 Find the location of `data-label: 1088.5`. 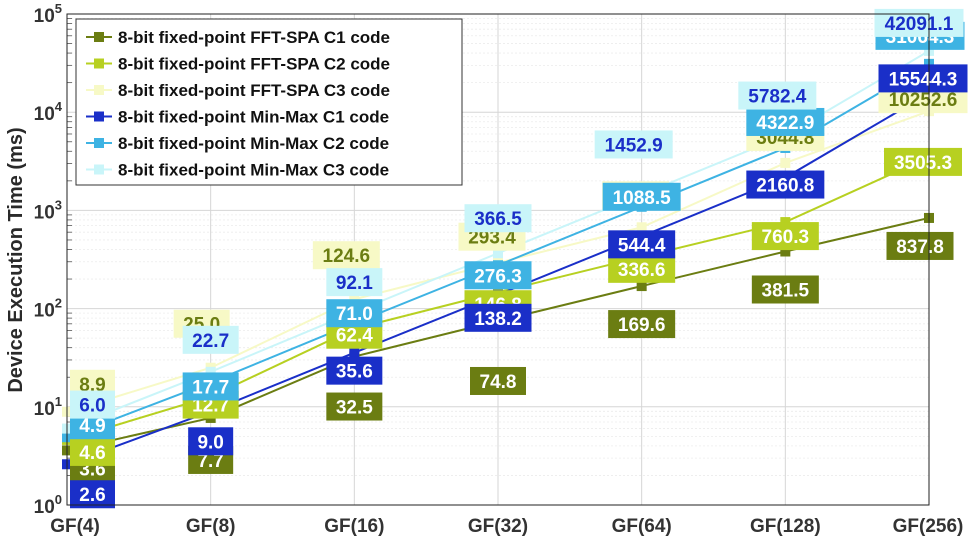

data-label: 1088.5 is located at coordinates (642, 198).